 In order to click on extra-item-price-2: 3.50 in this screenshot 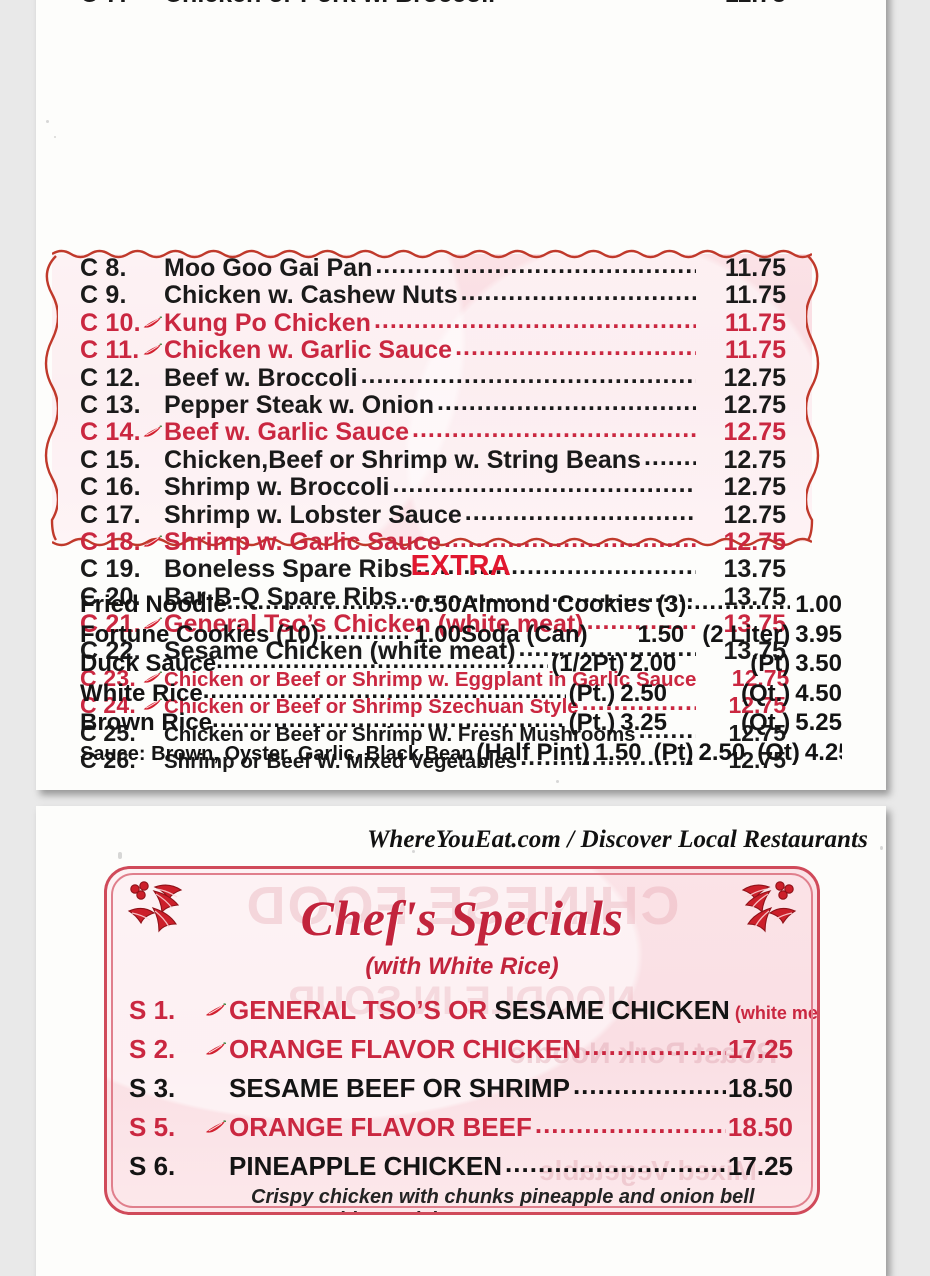, I will do `click(818, 663)`.